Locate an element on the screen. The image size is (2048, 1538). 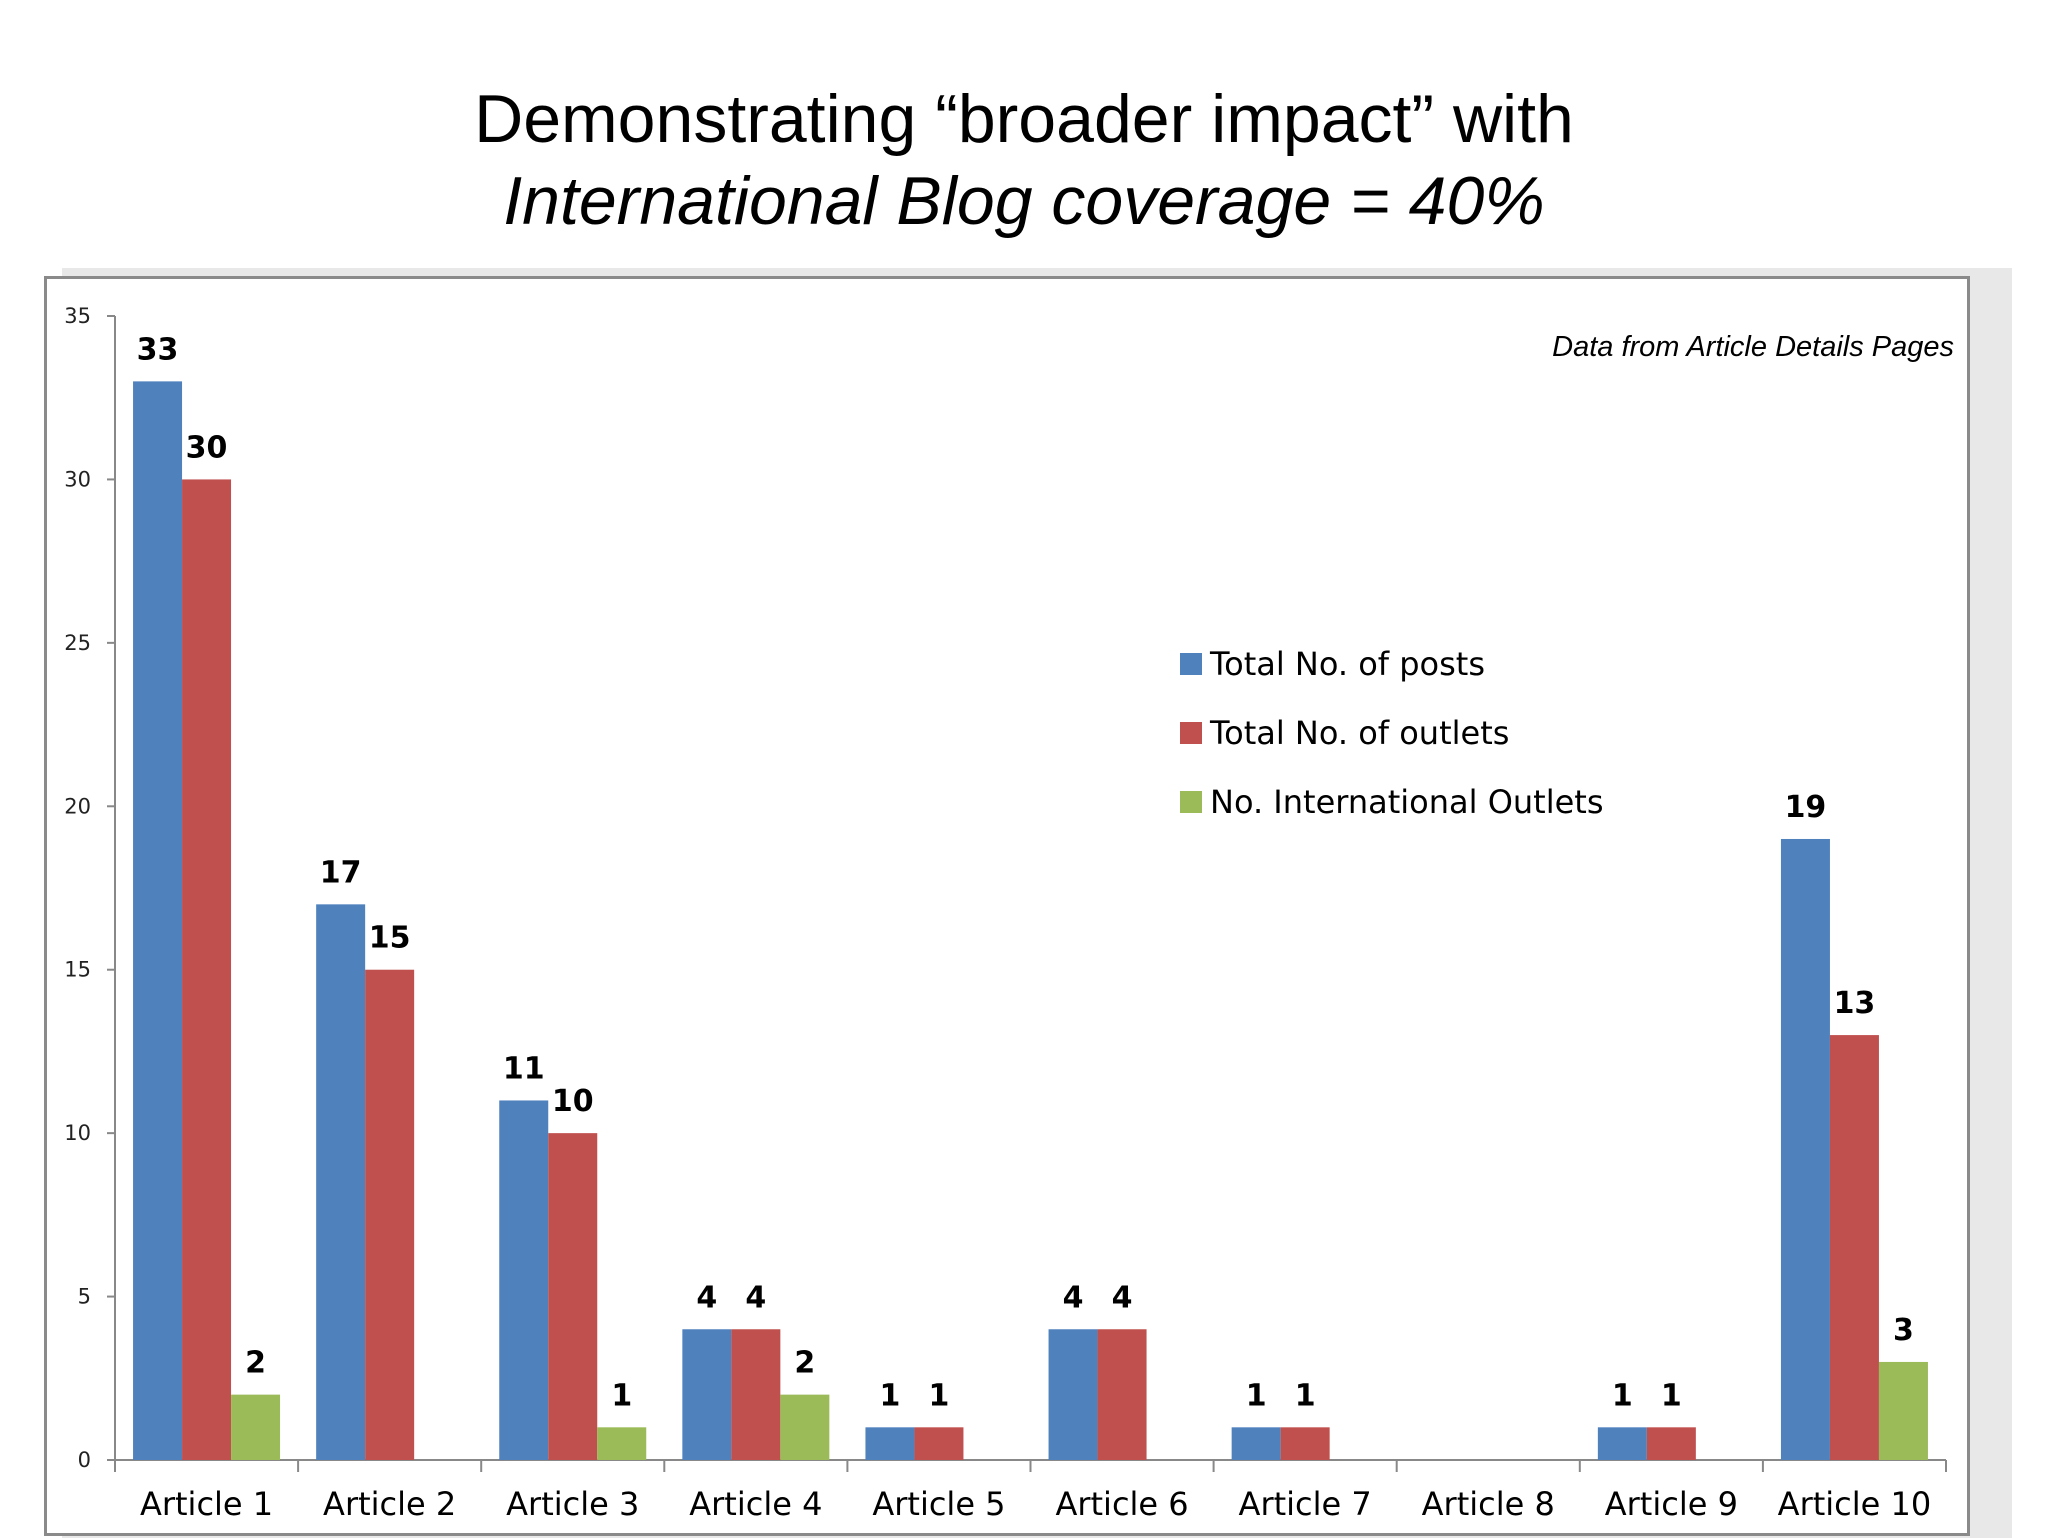
data-label: 13 is located at coordinates (1855, 1003).